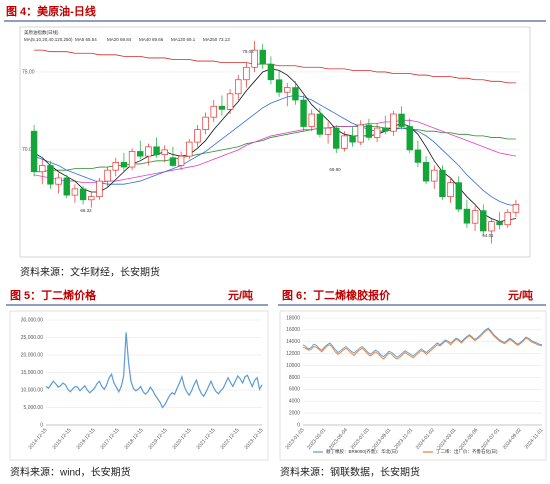  Describe the element at coordinates (119, 39) in the screenshot. I see `legend-entry: MA20 69.84` at that location.